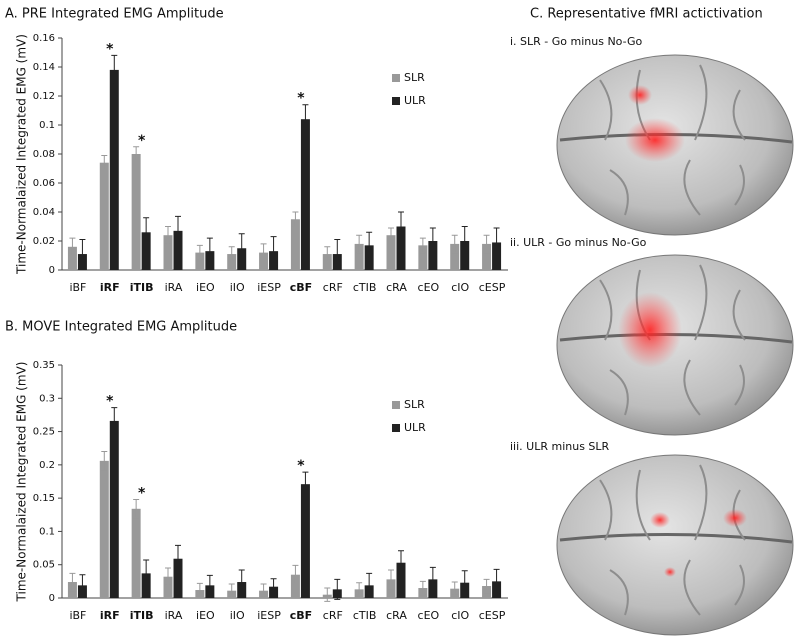 The height and width of the screenshot is (642, 800). What do you see at coordinates (578, 242) in the screenshot?
I see `panel-label: ii. ULR - Go minus No-Go` at bounding box center [578, 242].